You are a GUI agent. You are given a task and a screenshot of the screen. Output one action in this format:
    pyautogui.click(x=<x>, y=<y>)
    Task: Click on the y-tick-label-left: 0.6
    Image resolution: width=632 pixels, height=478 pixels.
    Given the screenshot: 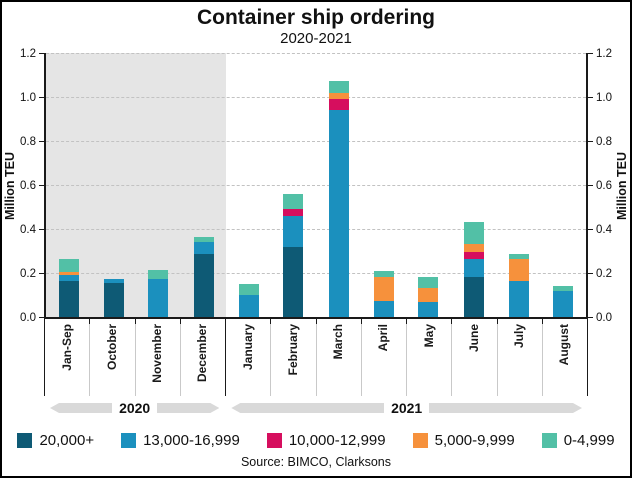 What is the action you would take?
    pyautogui.click(x=28, y=186)
    